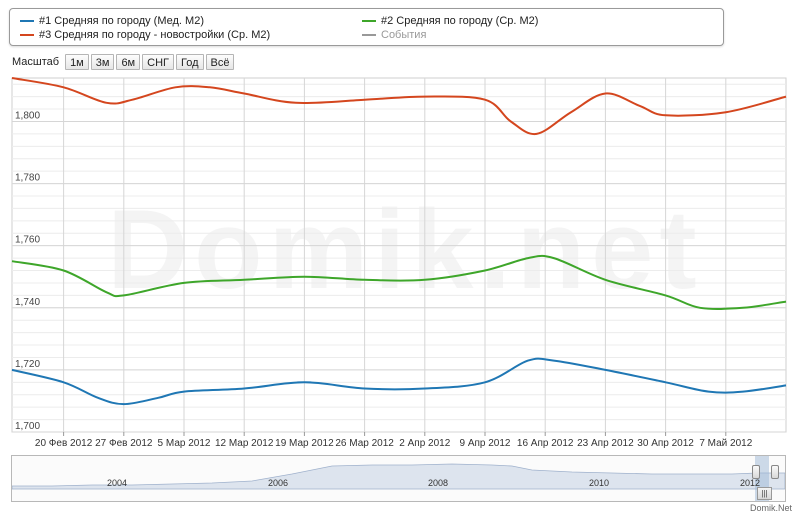 This screenshot has width=800, height=514. I want to click on y-tick-label: 1,720, so click(27, 364).